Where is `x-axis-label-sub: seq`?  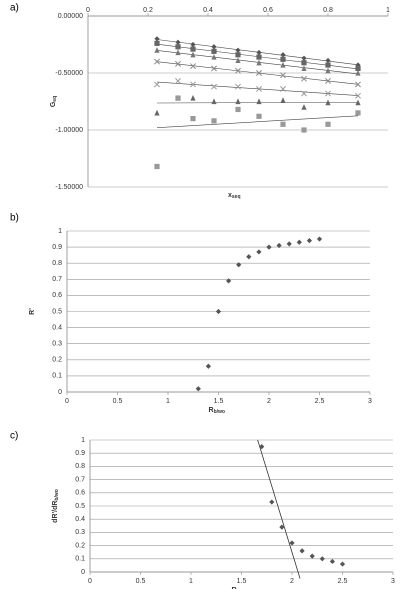 x-axis-label-sub: seq is located at coordinates (236, 197).